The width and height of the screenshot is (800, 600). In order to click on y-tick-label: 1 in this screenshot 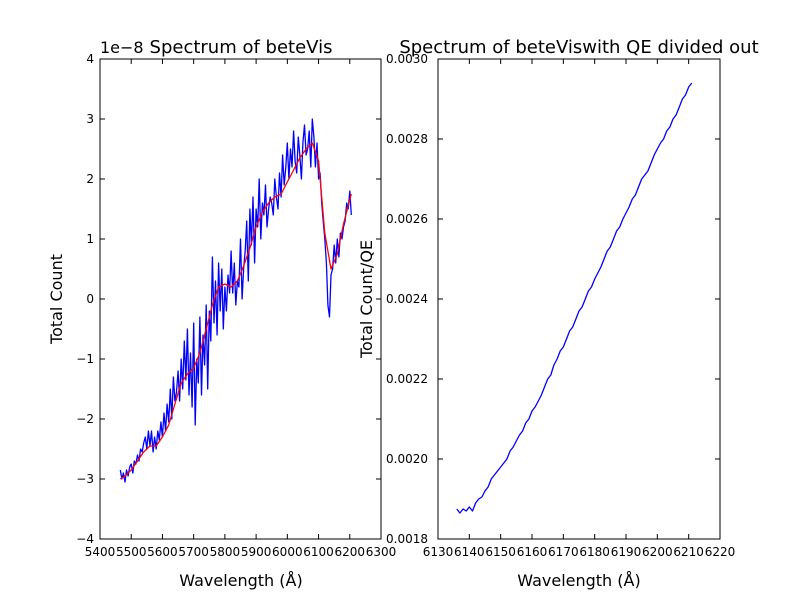, I will do `click(90, 239)`.